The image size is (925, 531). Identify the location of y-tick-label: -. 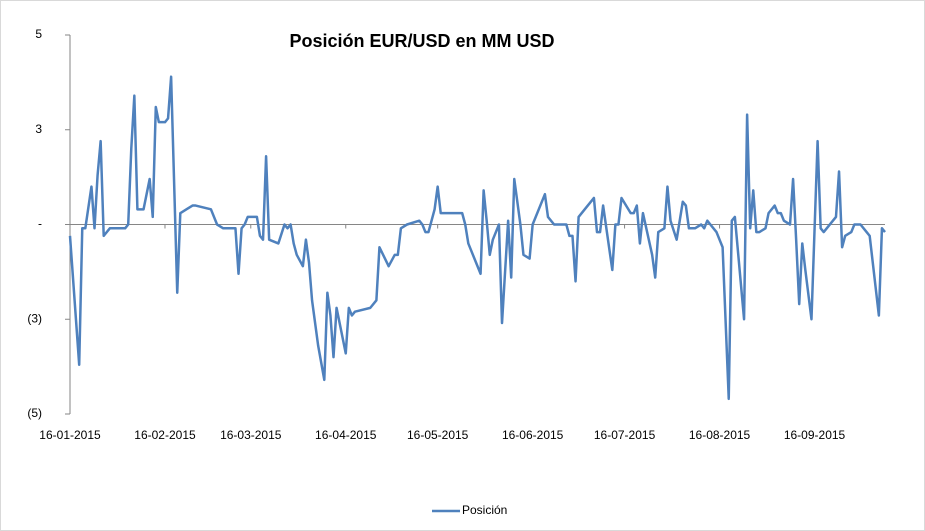
(40, 224).